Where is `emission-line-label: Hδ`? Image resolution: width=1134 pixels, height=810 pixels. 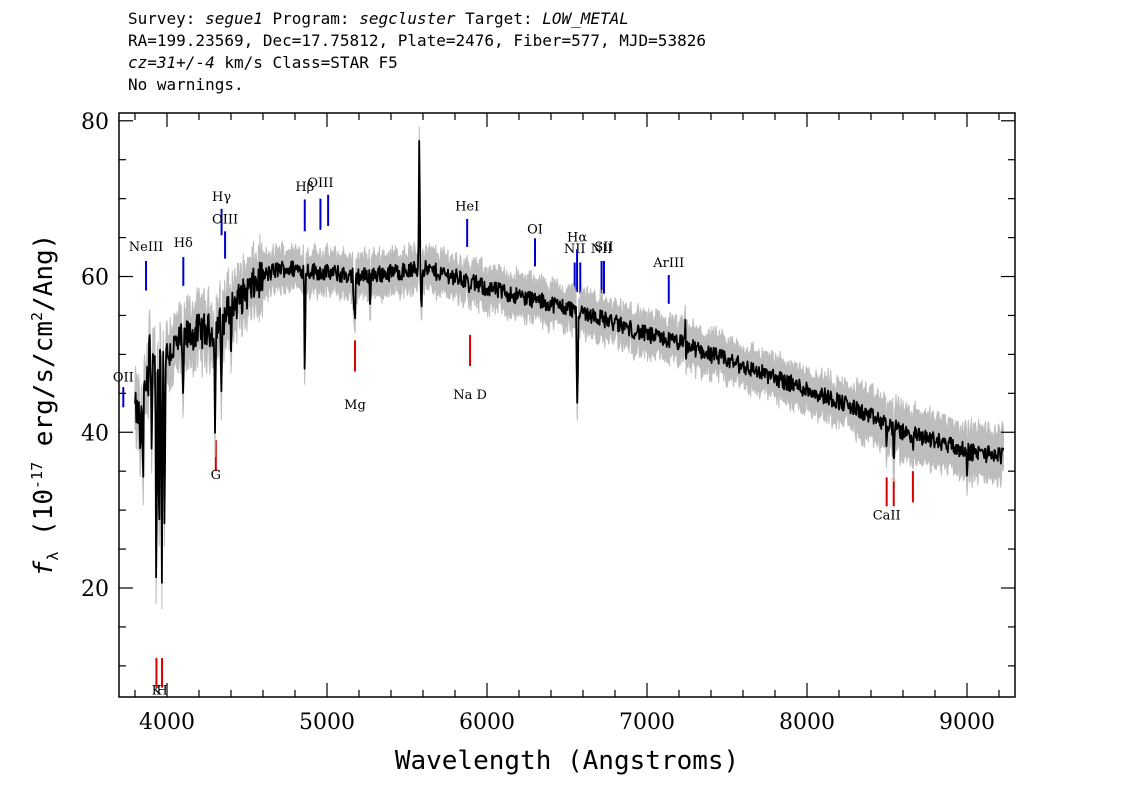 emission-line-label: Hδ is located at coordinates (183, 243).